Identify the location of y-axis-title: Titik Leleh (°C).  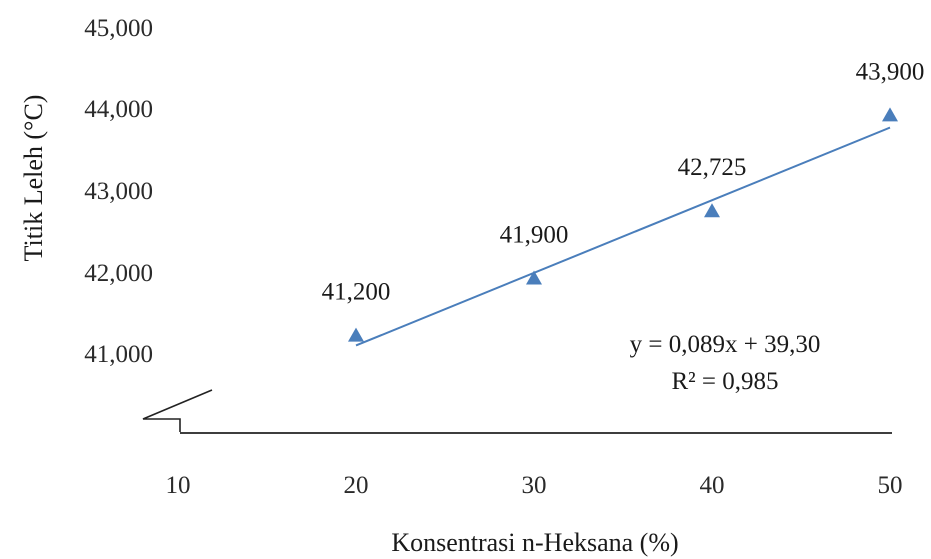
(33, 178).